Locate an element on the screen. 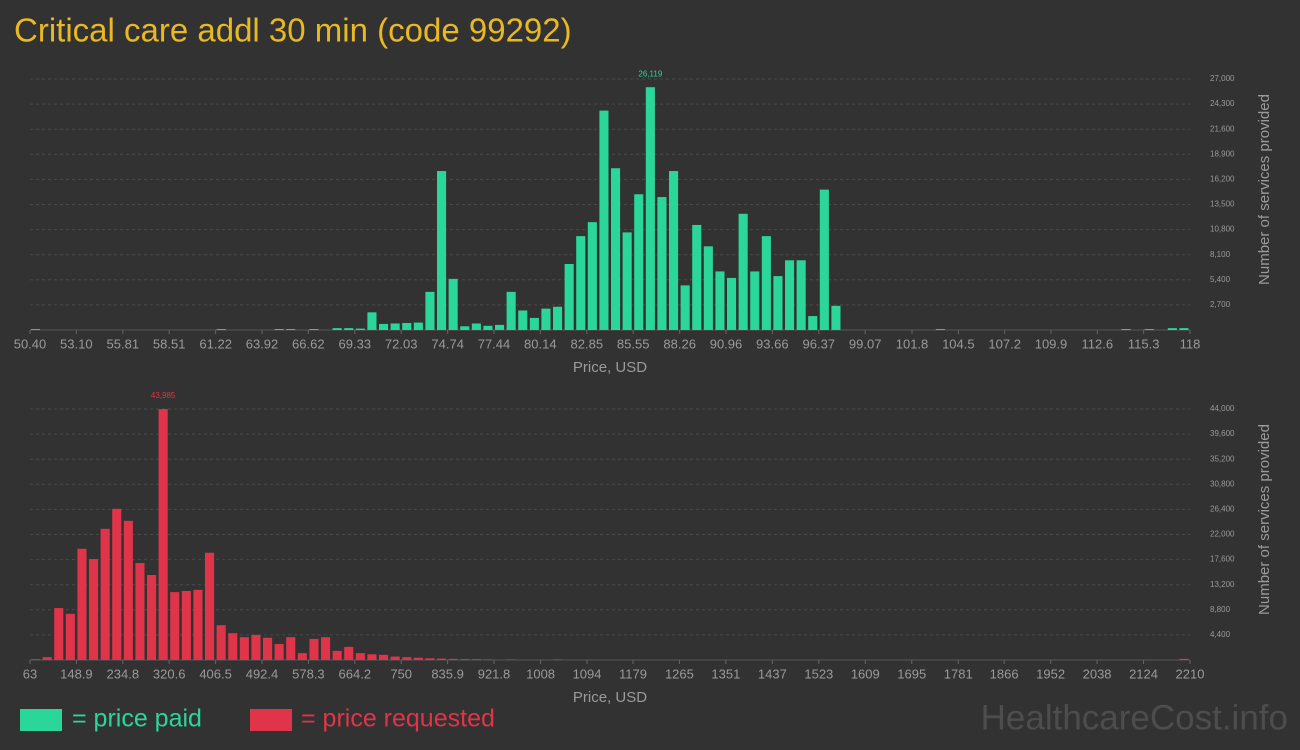  x-tick-label: 77.44 is located at coordinates (494, 343).